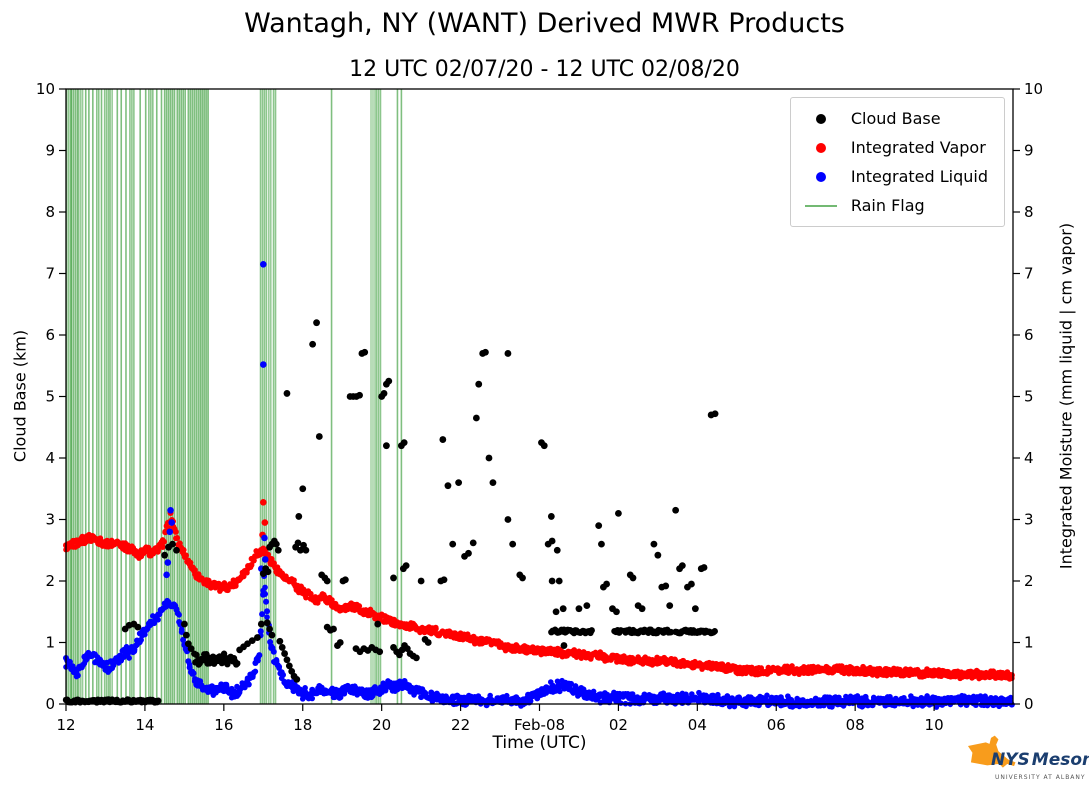 Image resolution: width=1089 pixels, height=804 pixels. I want to click on logo-text: NYSMesonet, so click(1040, 760).